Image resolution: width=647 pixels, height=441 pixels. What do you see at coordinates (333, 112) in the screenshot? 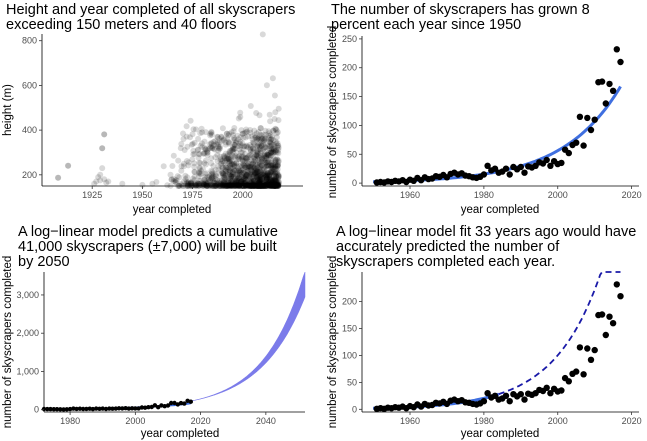
I see `p2-y-axis-label: number of skyscrapers completed` at bounding box center [333, 112].